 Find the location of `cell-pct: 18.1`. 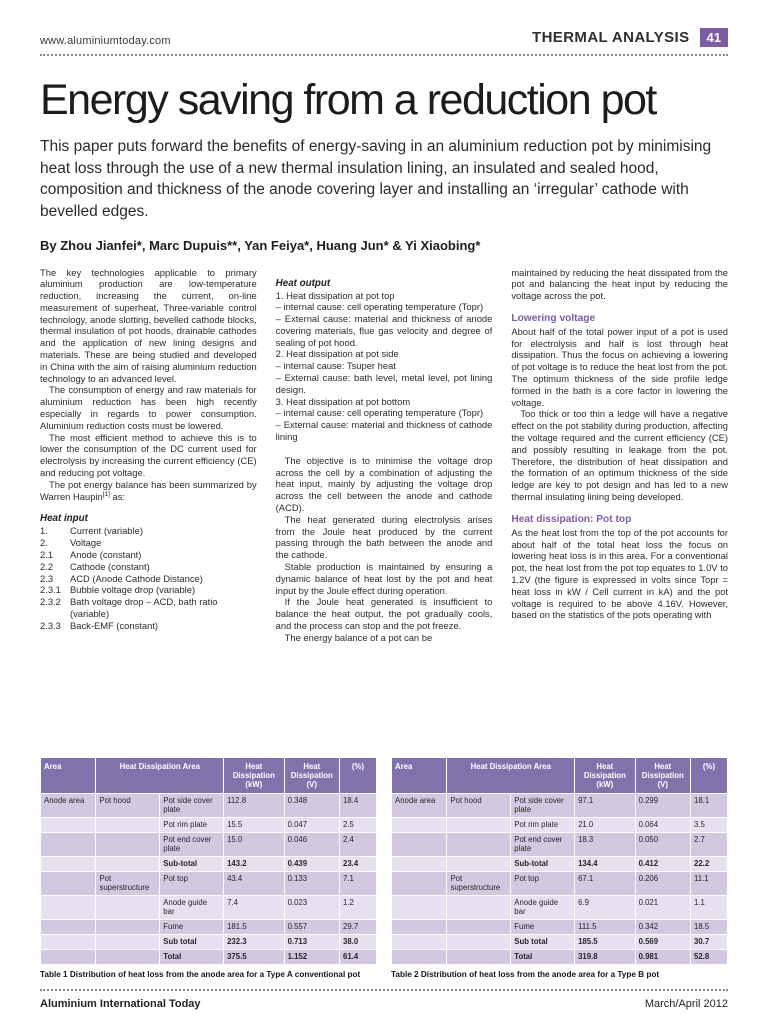

cell-pct: 18.1 is located at coordinates (709, 805).